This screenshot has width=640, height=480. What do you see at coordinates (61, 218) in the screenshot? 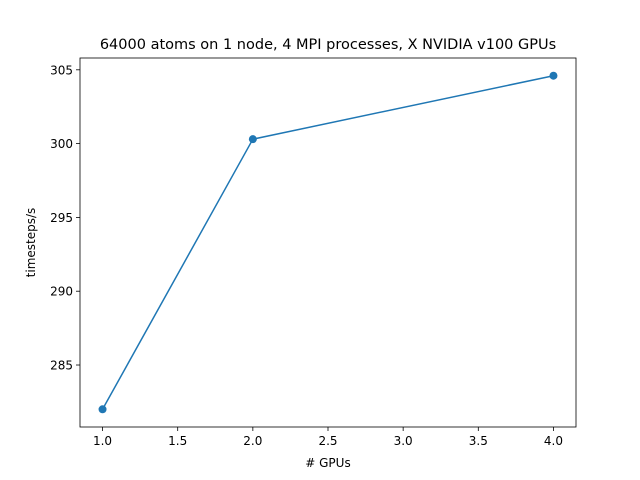
I see `y-tick-label: 295` at bounding box center [61, 218].